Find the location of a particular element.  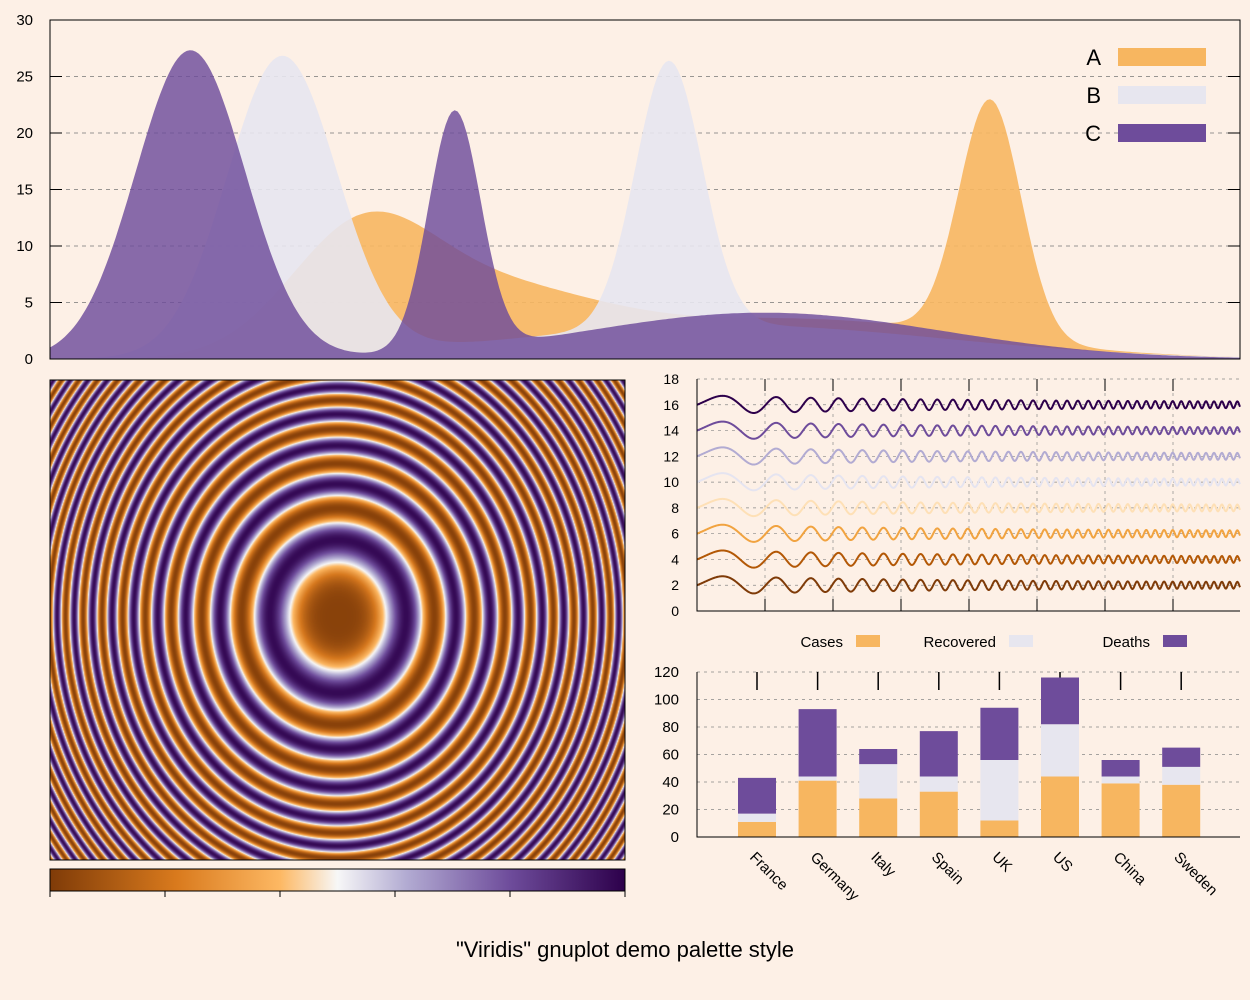

waves-y-tick-label: 0 is located at coordinates (675, 611).